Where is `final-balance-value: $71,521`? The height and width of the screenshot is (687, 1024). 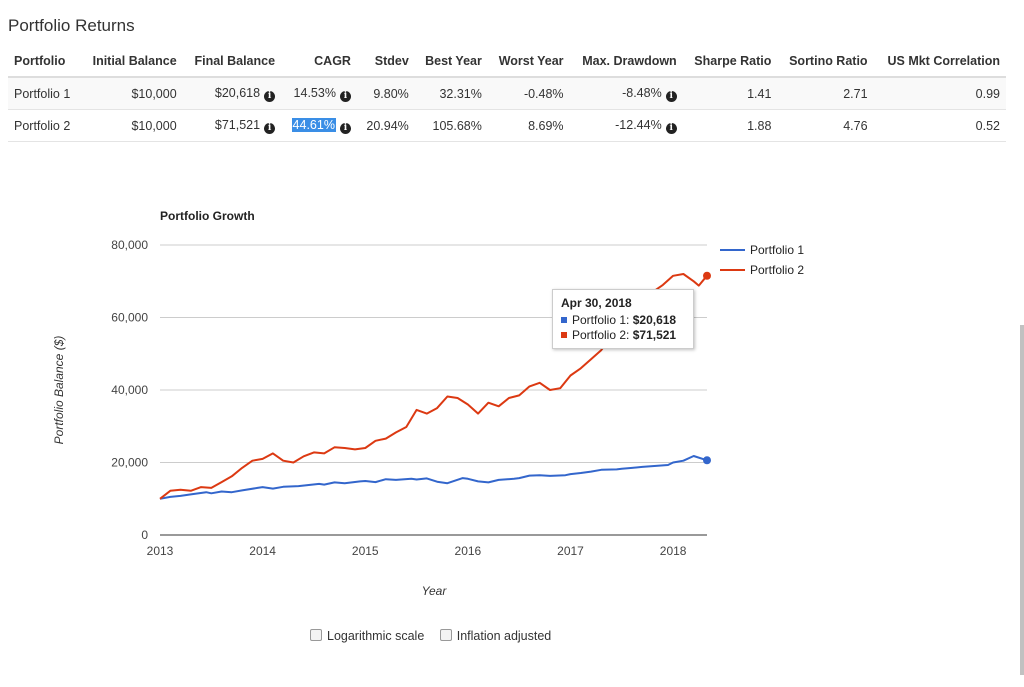
final-balance-value: $71,521 is located at coordinates (237, 124).